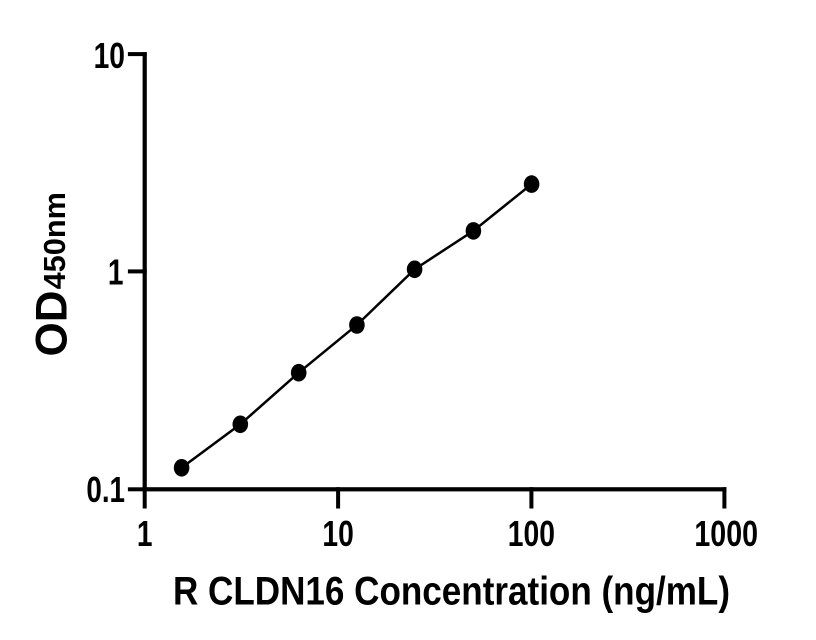  What do you see at coordinates (531, 533) in the screenshot?
I see `svg-text: 100` at bounding box center [531, 533].